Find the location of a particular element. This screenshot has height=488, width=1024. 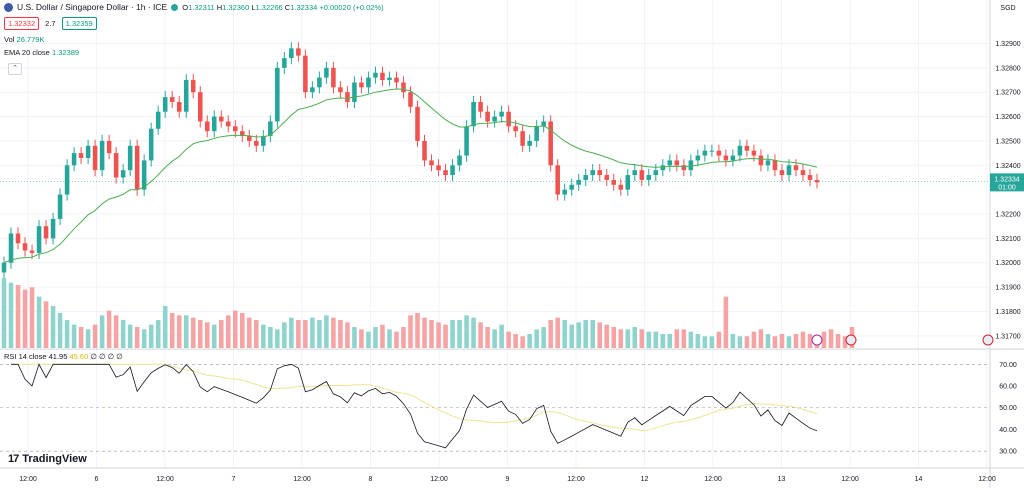

time-tick-label: 8 is located at coordinates (371, 479).